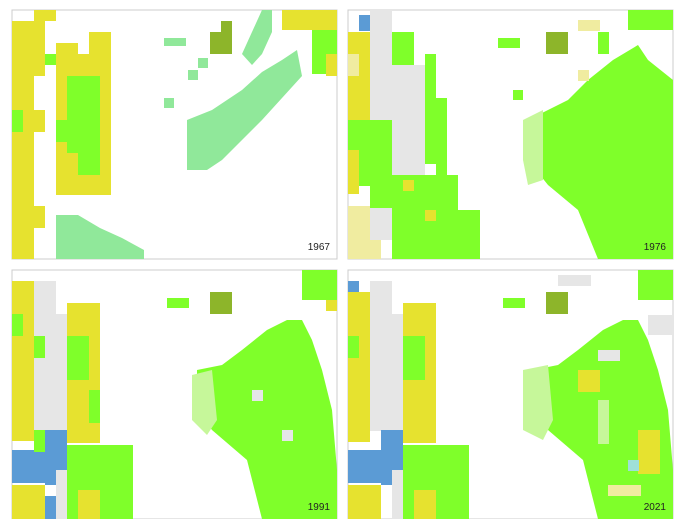 The image size is (684, 519). Describe the element at coordinates (319, 247) in the screenshot. I see `year-label: 1967` at that location.